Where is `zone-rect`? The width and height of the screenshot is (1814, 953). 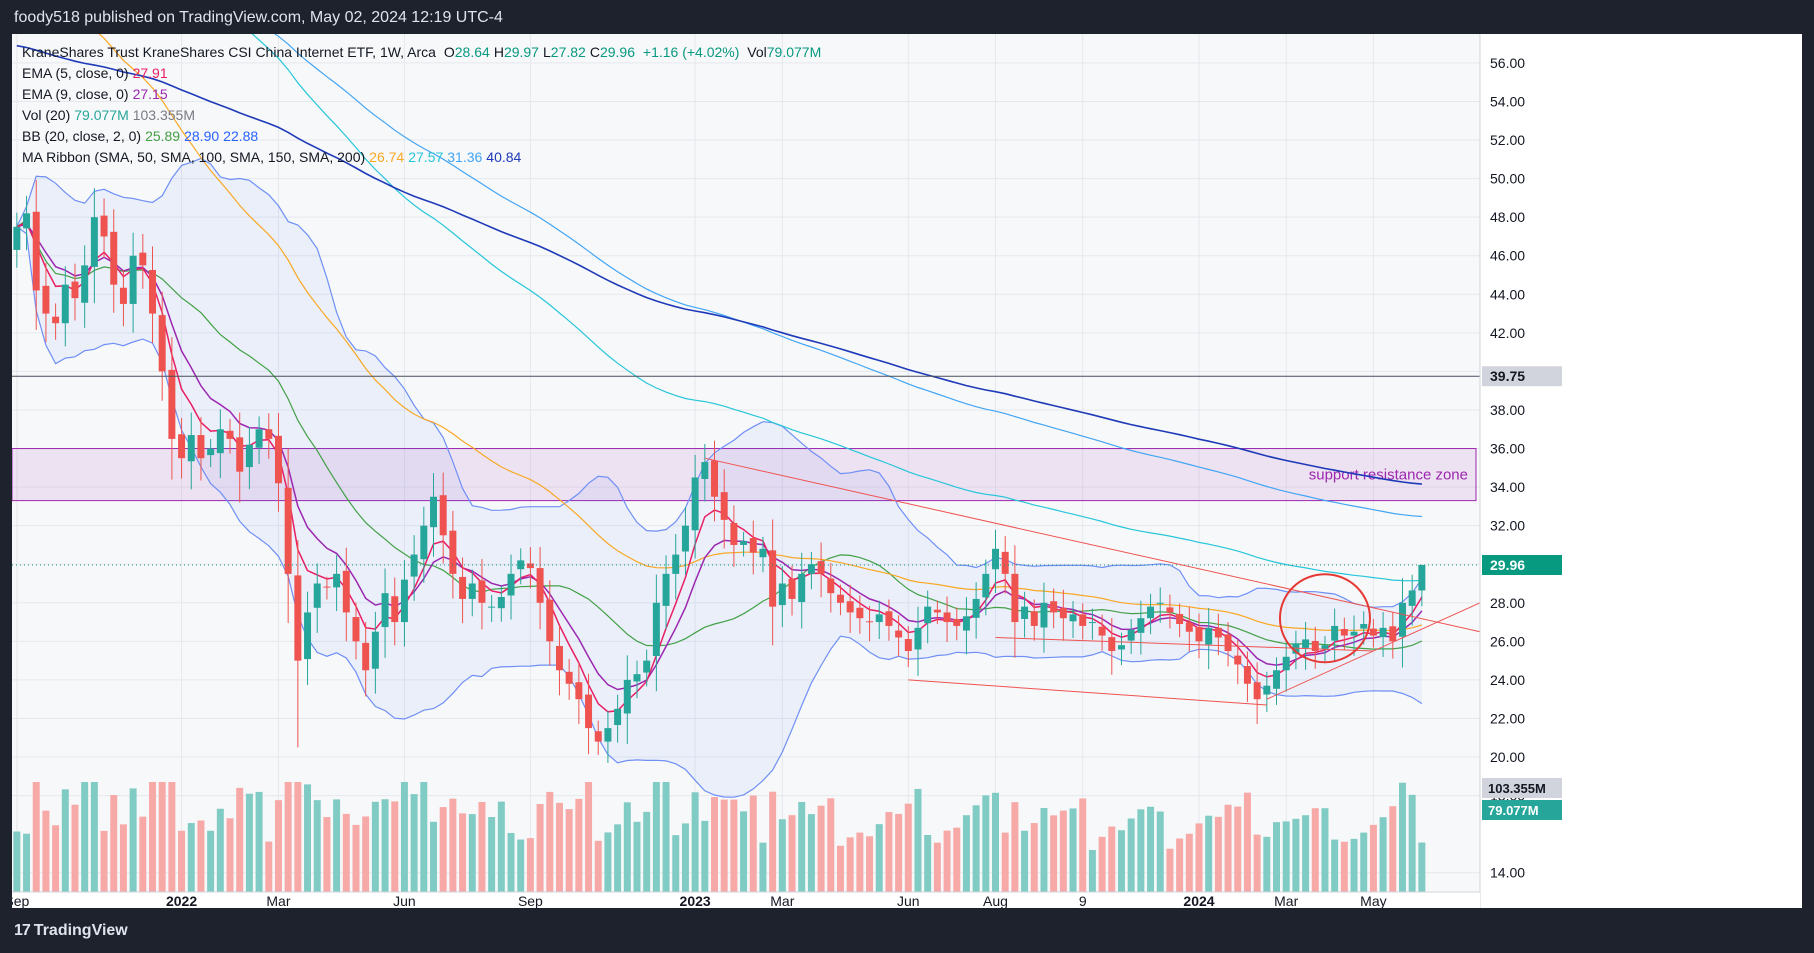
zone-rect is located at coordinates (744, 475).